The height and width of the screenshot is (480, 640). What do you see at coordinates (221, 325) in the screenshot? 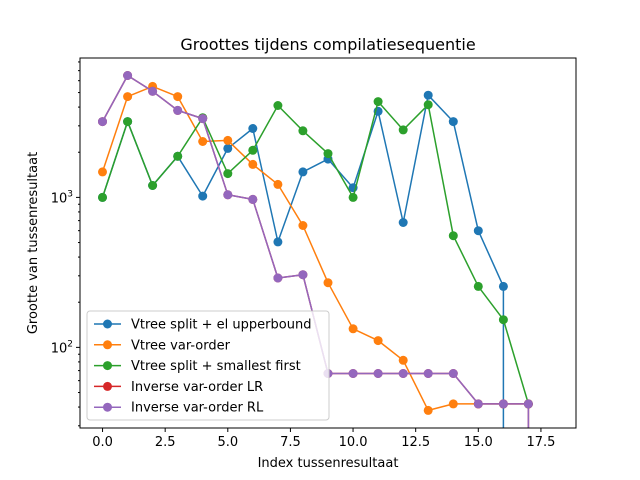
I see `legend-label: Vtree split + el upperbound` at bounding box center [221, 325].